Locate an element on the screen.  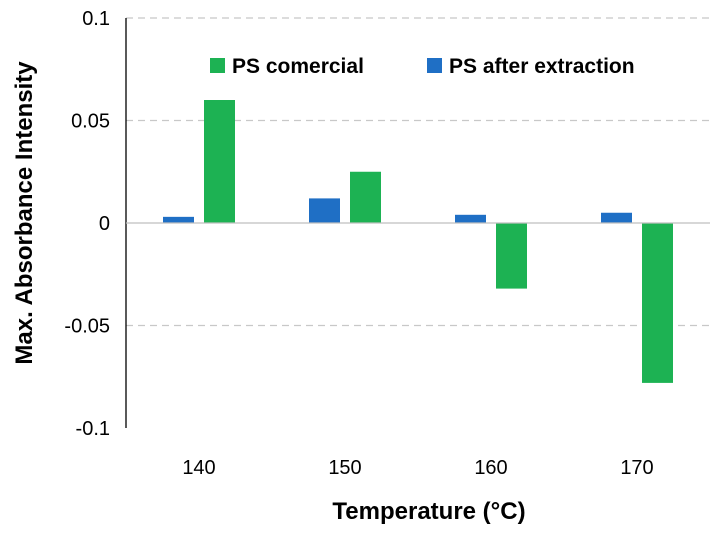
legend-label: PS after extraction is located at coordinates (542, 66).